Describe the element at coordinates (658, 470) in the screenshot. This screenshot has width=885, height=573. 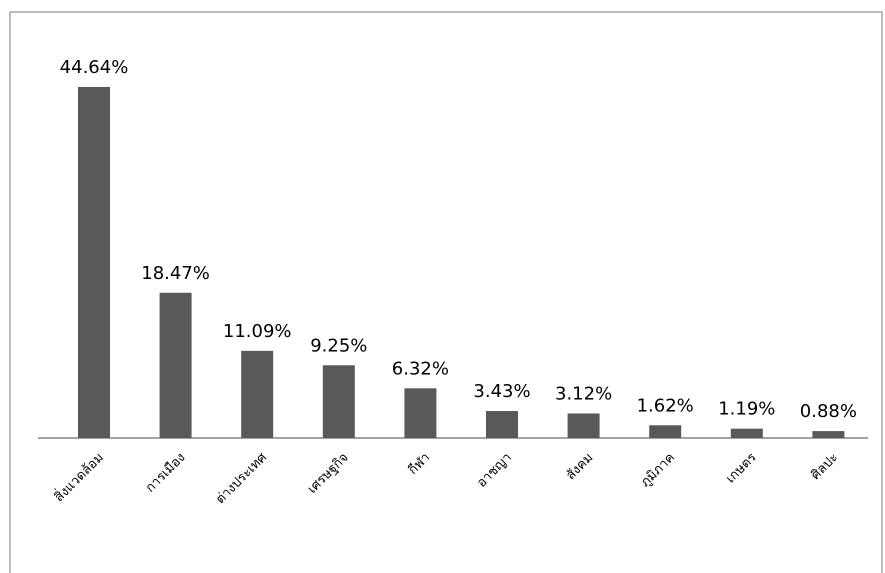
I see `x-tick-label: ภูมิภาค` at that location.